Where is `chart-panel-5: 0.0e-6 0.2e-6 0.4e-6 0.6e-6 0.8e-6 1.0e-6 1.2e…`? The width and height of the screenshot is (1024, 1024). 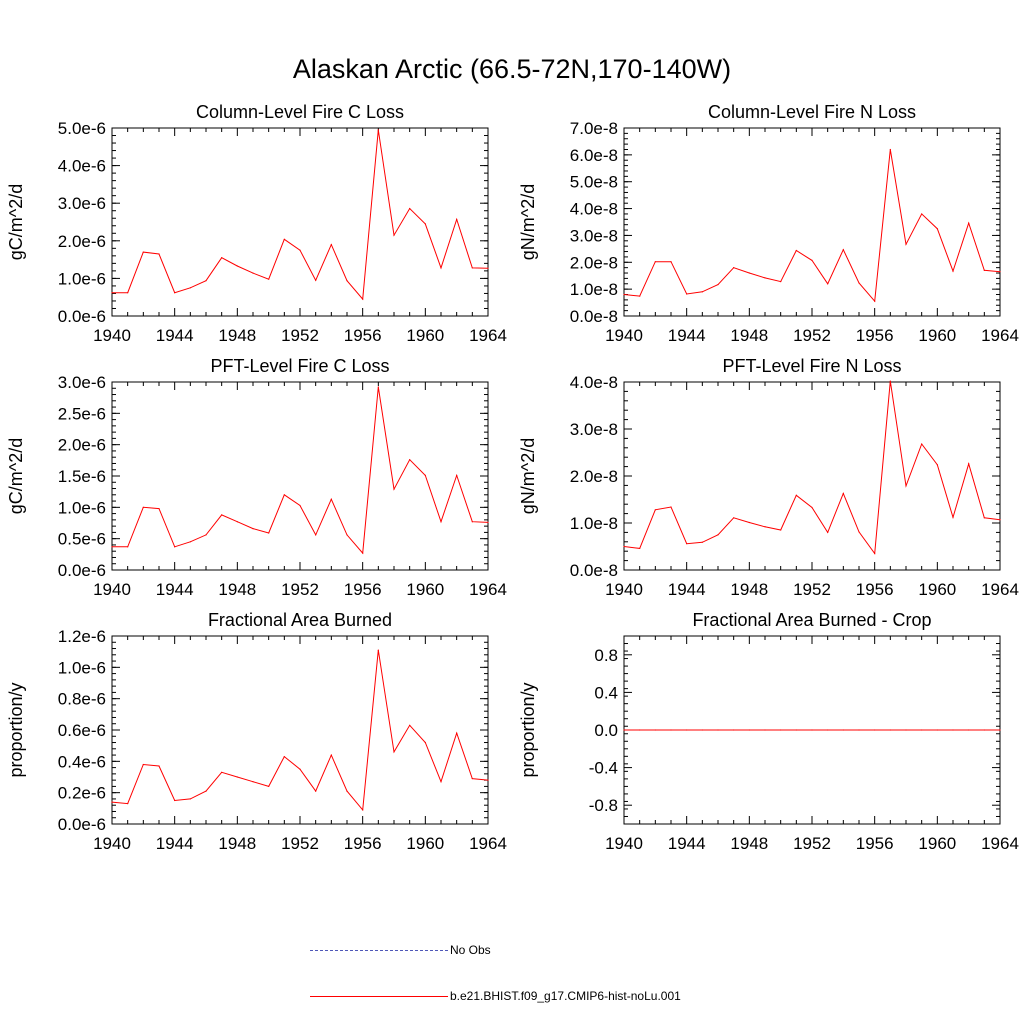
chart-panel-5: 0.0e-6 0.2e-6 0.4e-6 0.6e-6 0.8e-6 1.0e-6 1.2e… is located at coordinates (256, 731).